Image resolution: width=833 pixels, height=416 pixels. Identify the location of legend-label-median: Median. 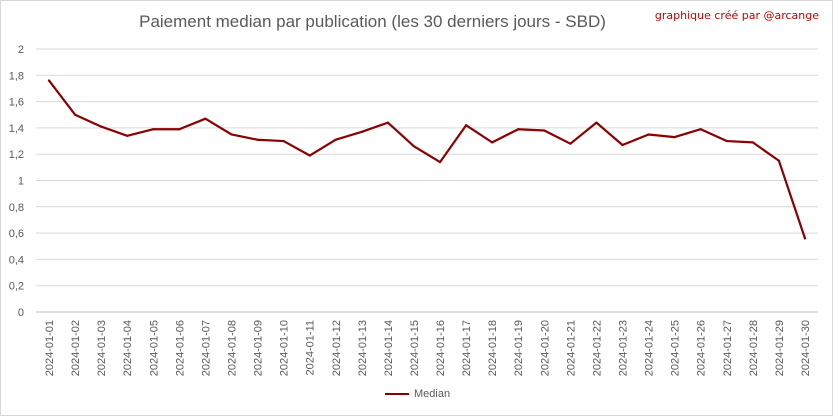
(432, 394).